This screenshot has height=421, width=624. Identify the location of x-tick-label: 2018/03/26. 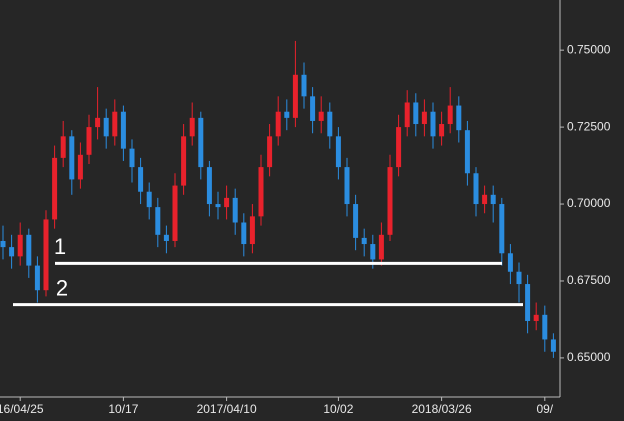
(442, 409).